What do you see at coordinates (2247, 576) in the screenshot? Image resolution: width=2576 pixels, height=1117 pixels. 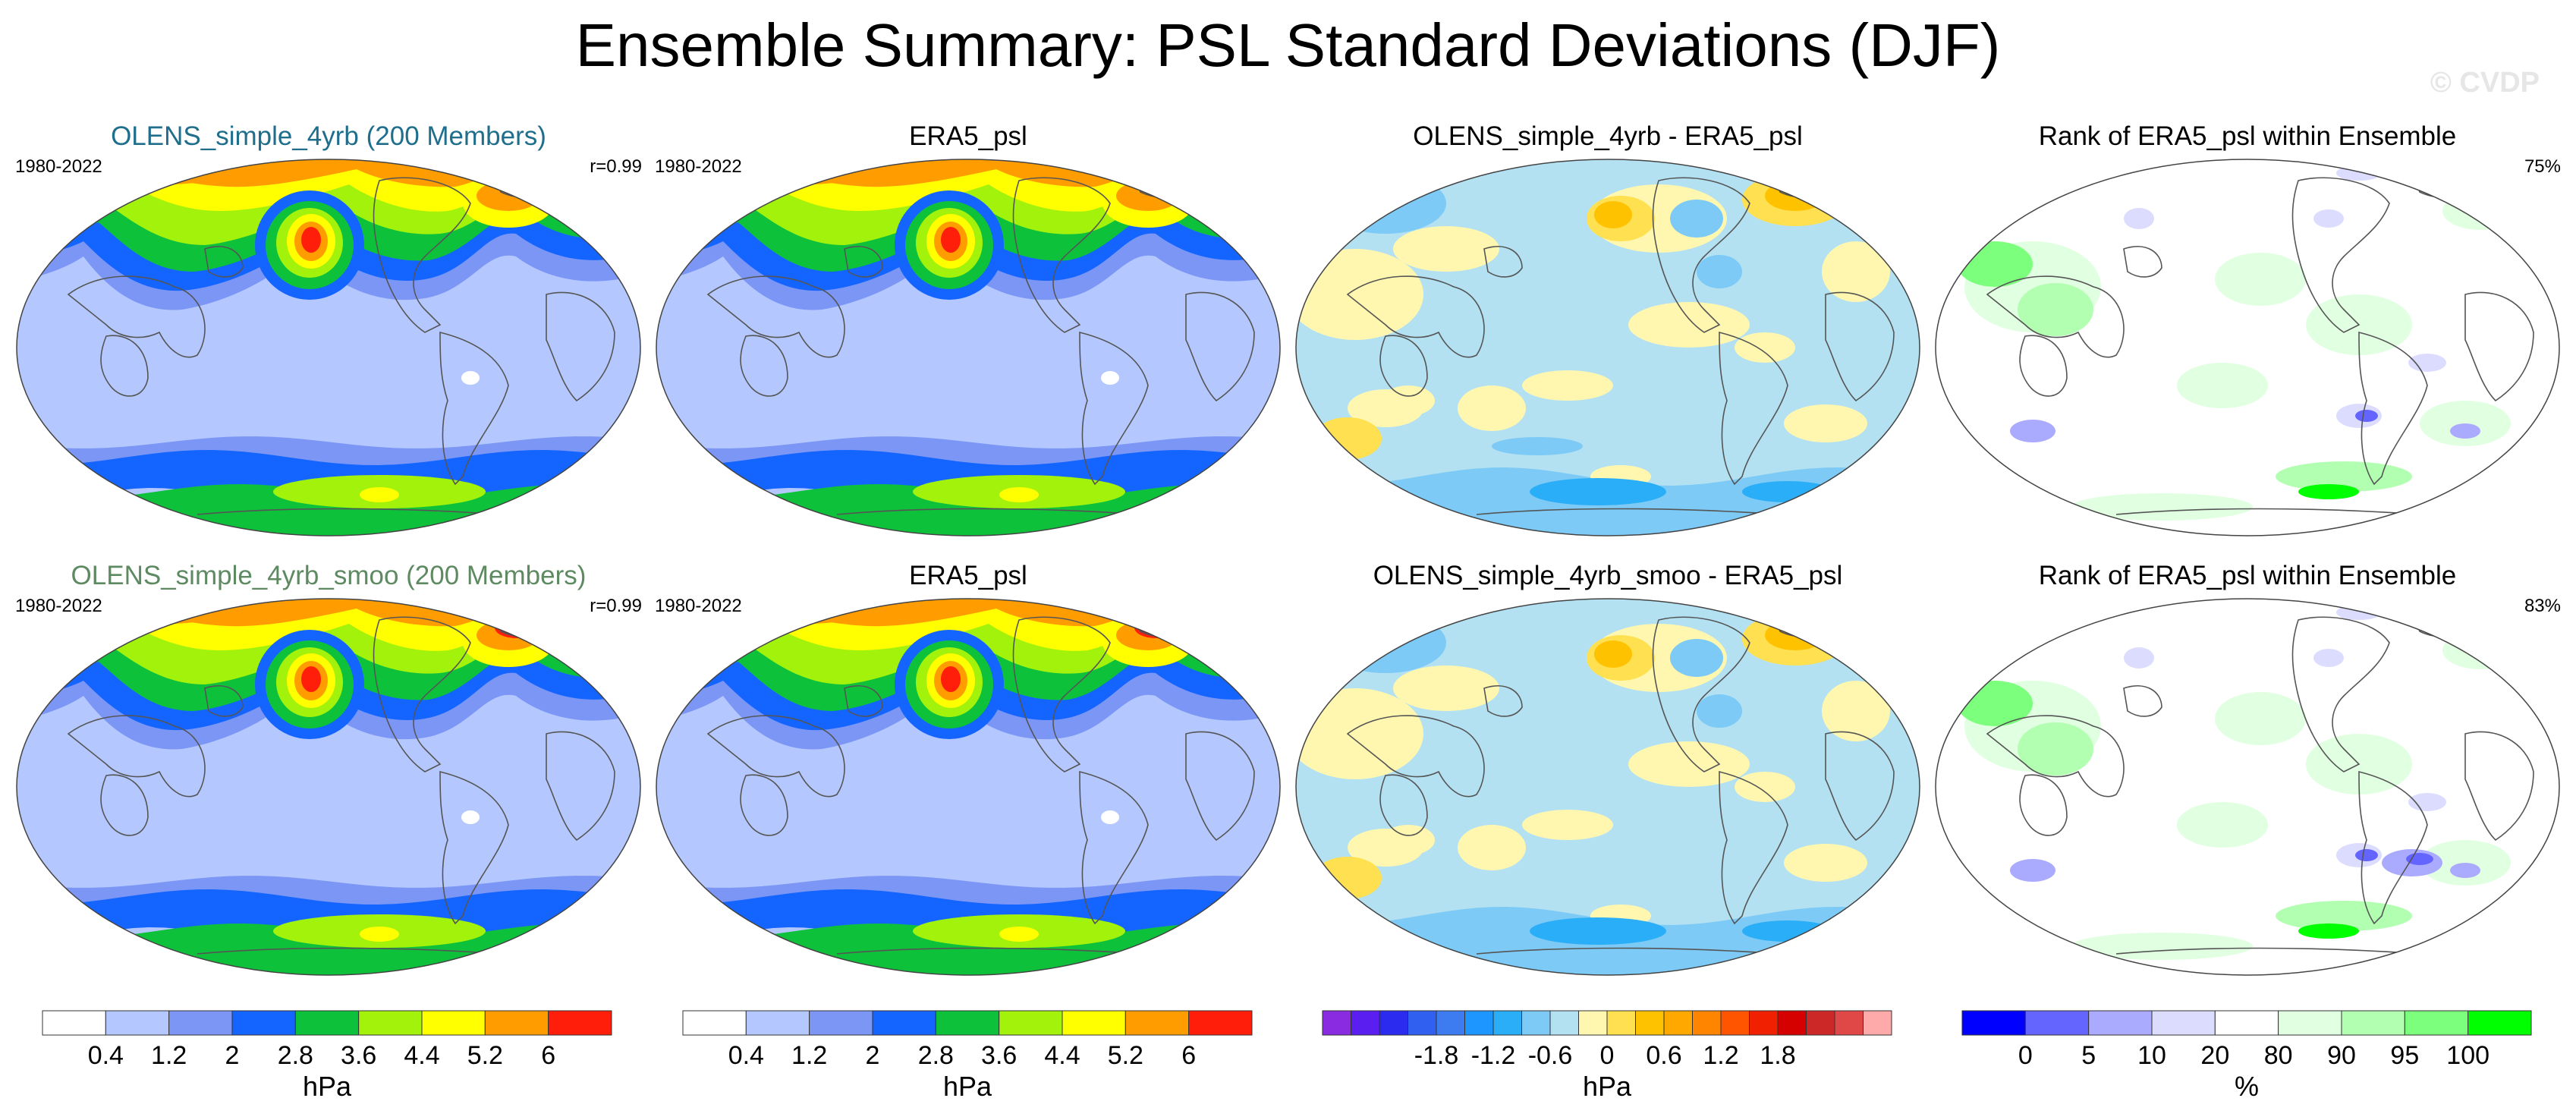 I see `panel-title: Rank of ERA5_psl within Ensemble` at bounding box center [2247, 576].